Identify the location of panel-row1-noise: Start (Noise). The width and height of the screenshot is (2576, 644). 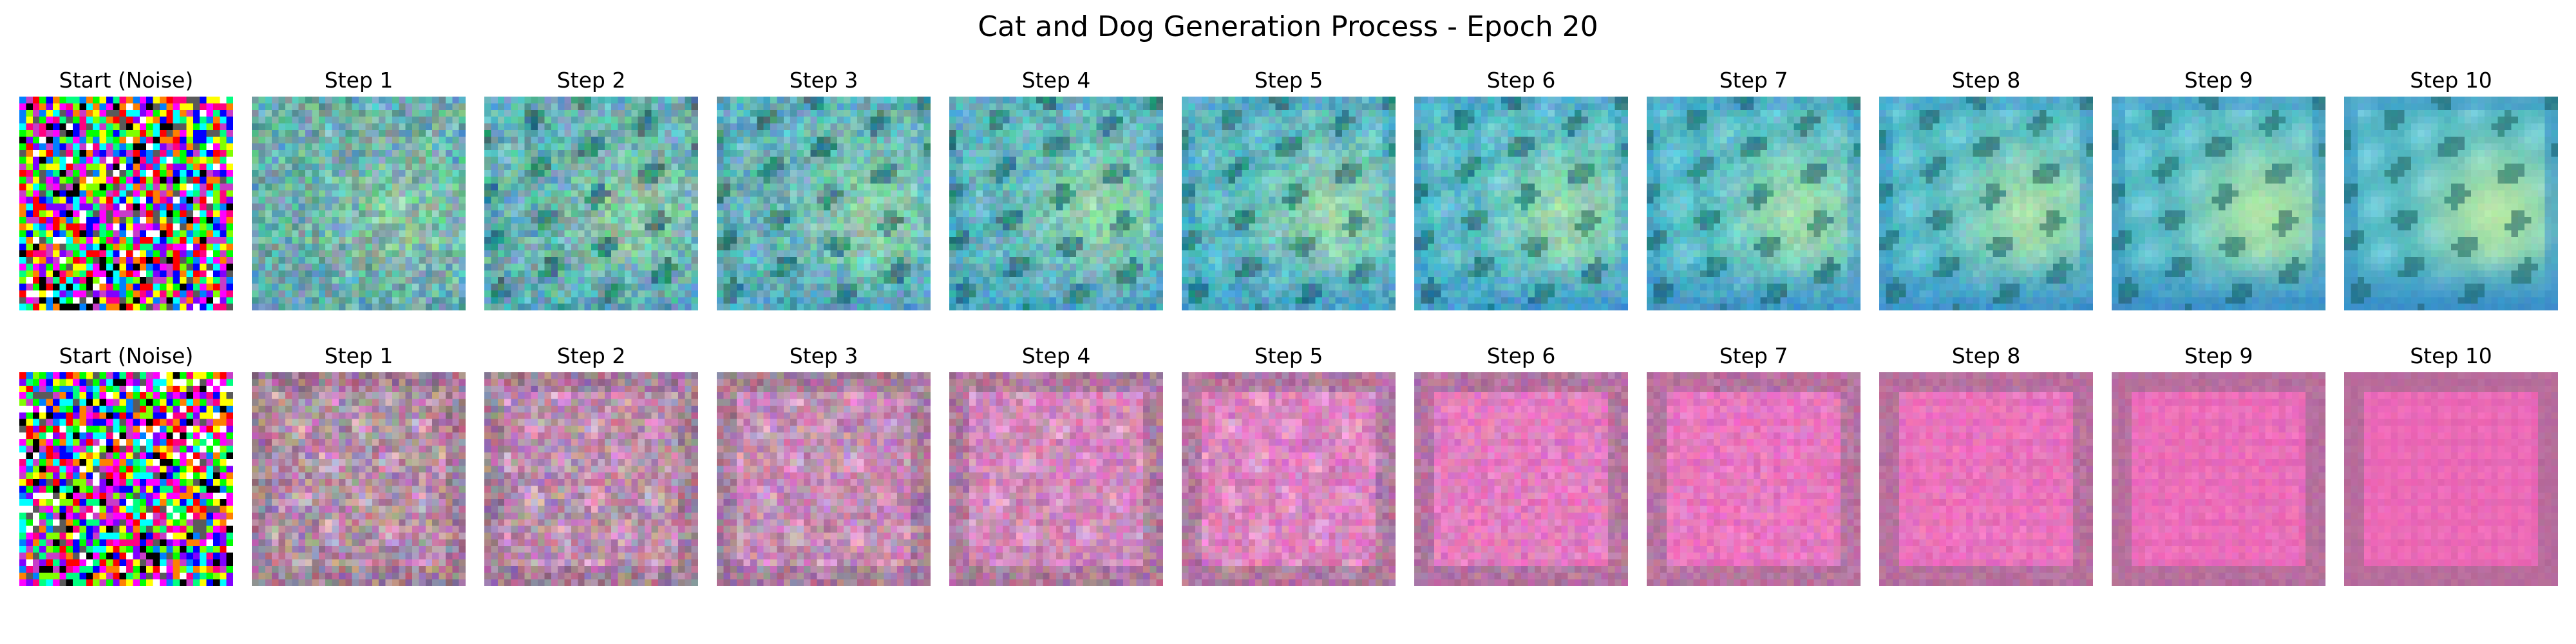
(126, 196).